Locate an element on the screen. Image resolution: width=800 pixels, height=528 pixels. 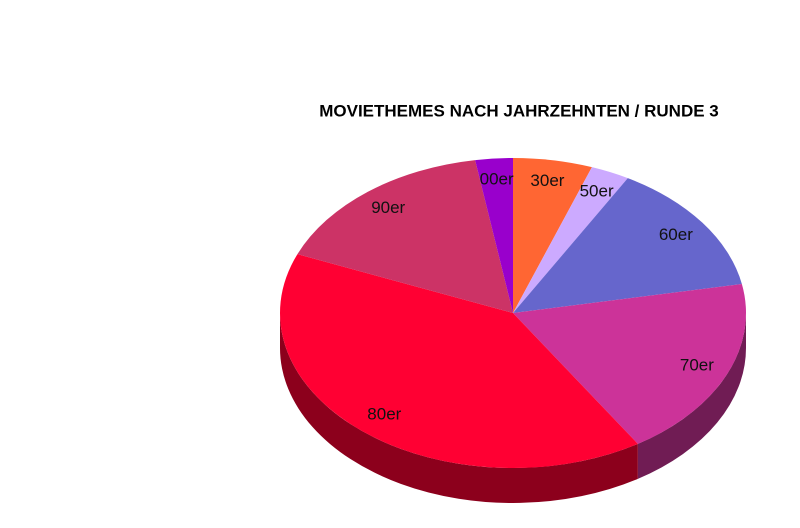
slice-label: 00er is located at coordinates (497, 179).